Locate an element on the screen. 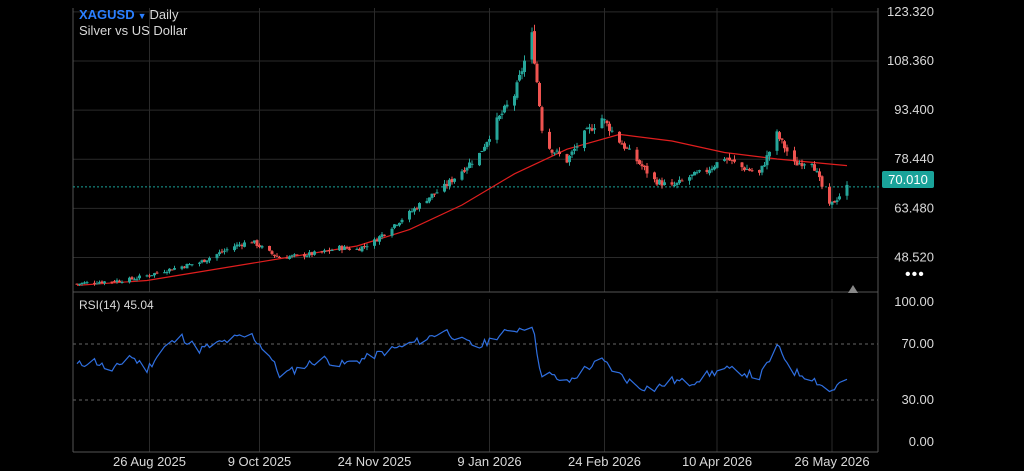 Image resolution: width=1024 pixels, height=471 pixels. symbol-label: XAGUSD is located at coordinates (107, 14).